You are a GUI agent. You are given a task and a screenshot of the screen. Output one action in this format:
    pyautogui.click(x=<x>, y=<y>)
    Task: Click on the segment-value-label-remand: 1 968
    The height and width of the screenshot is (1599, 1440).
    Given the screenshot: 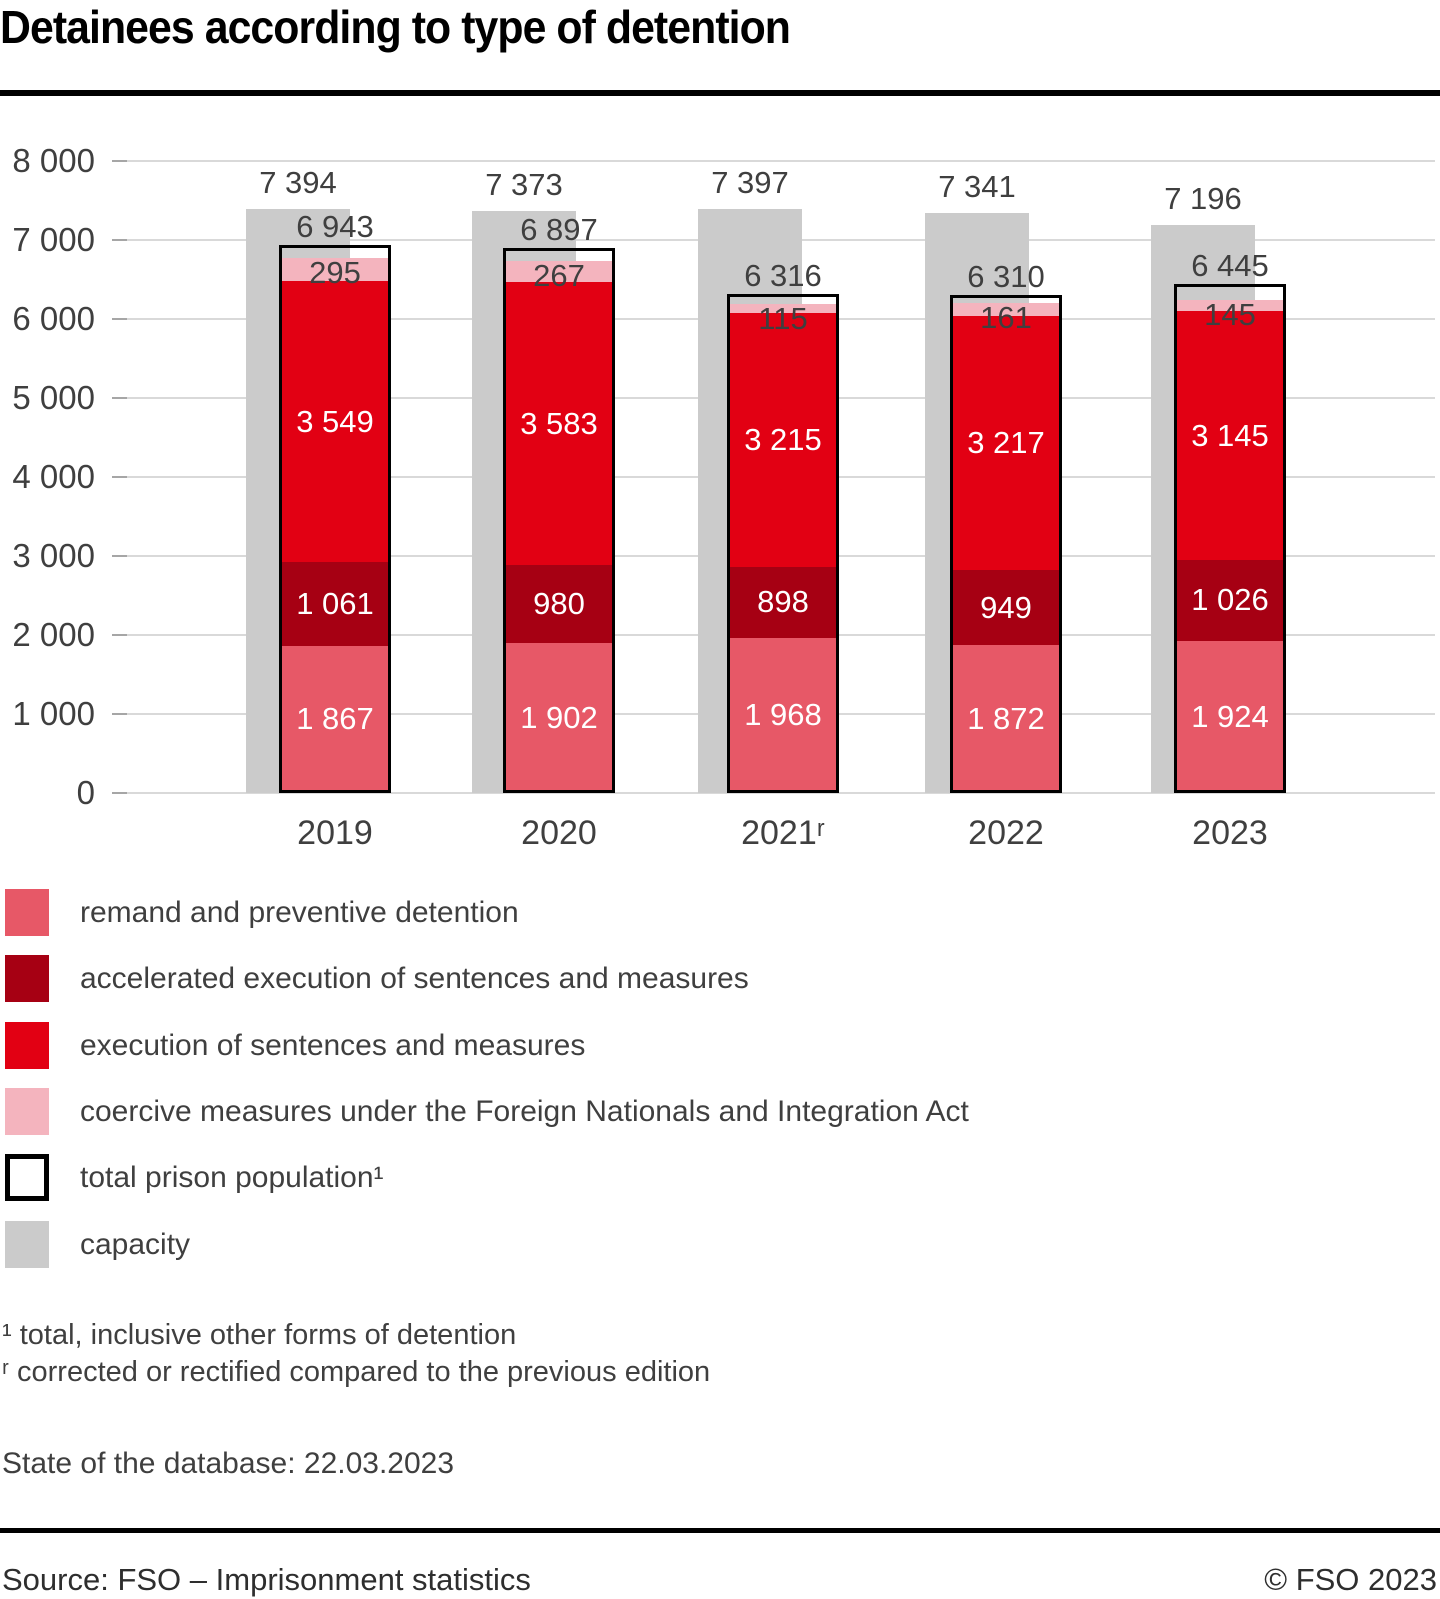 What is the action you would take?
    pyautogui.click(x=783, y=715)
    